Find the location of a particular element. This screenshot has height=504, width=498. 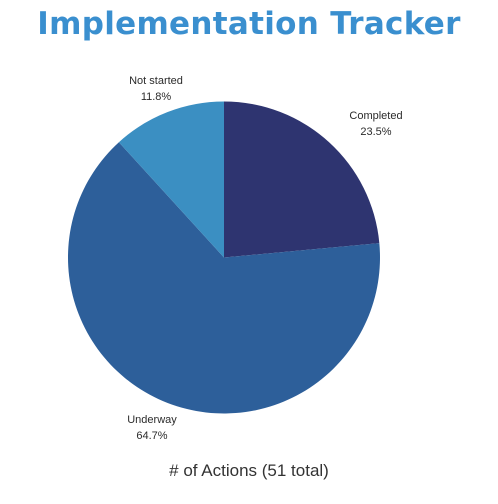

slice-label-underway: Underway is located at coordinates (152, 420).